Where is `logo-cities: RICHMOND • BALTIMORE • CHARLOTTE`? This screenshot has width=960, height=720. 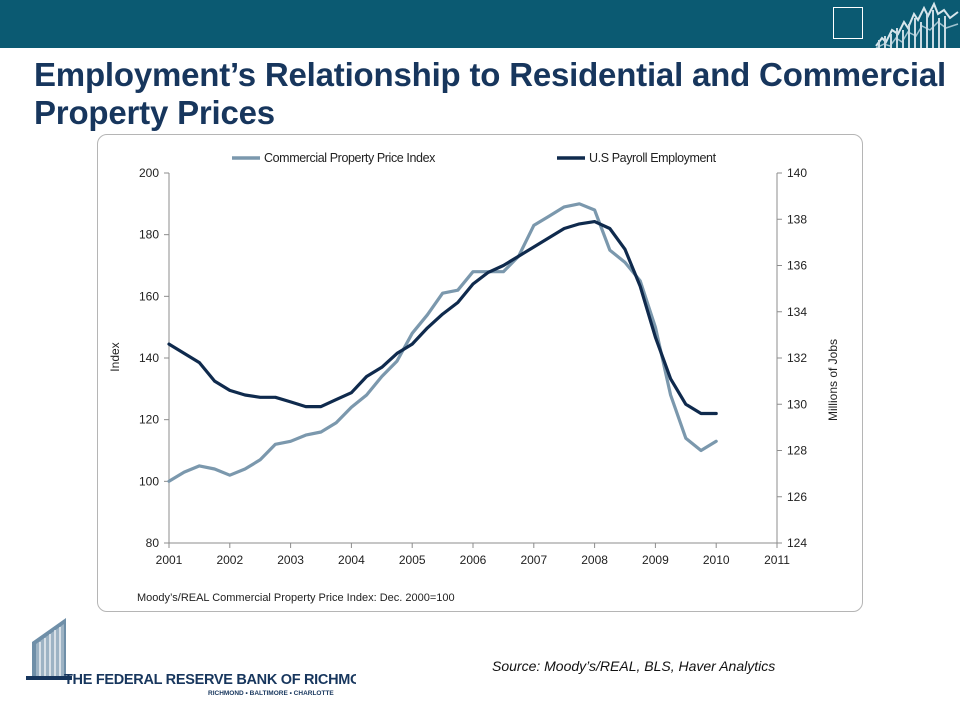
logo-cities: RICHMOND • BALTIMORE • CHARLOTTE is located at coordinates (271, 693).